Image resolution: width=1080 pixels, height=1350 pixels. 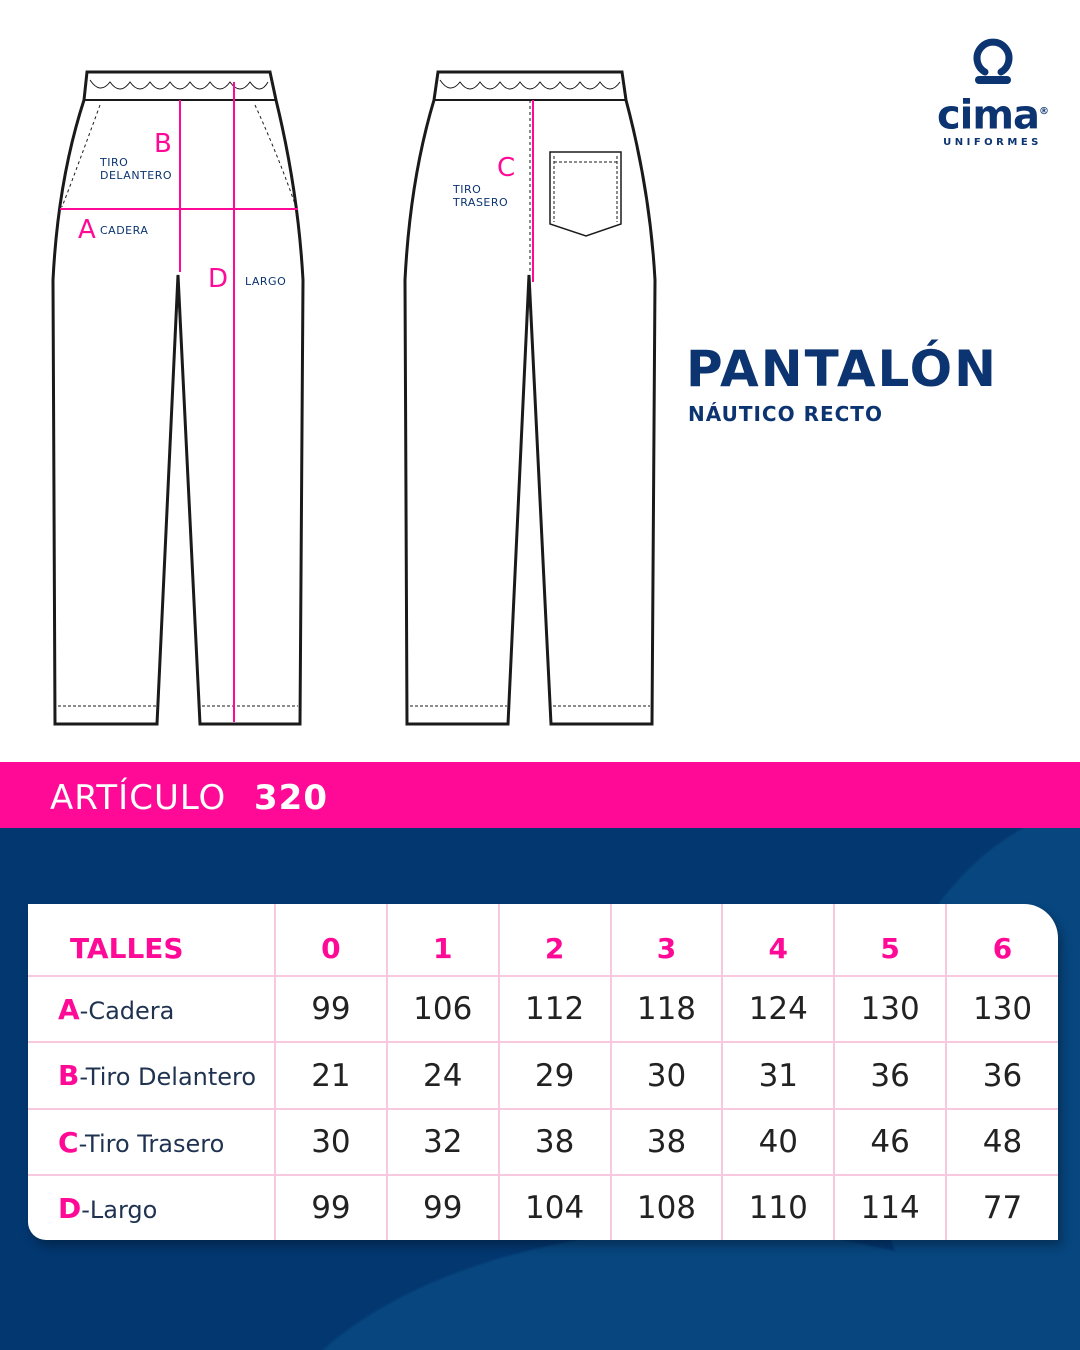 I want to click on cell: 40, so click(x=779, y=1142).